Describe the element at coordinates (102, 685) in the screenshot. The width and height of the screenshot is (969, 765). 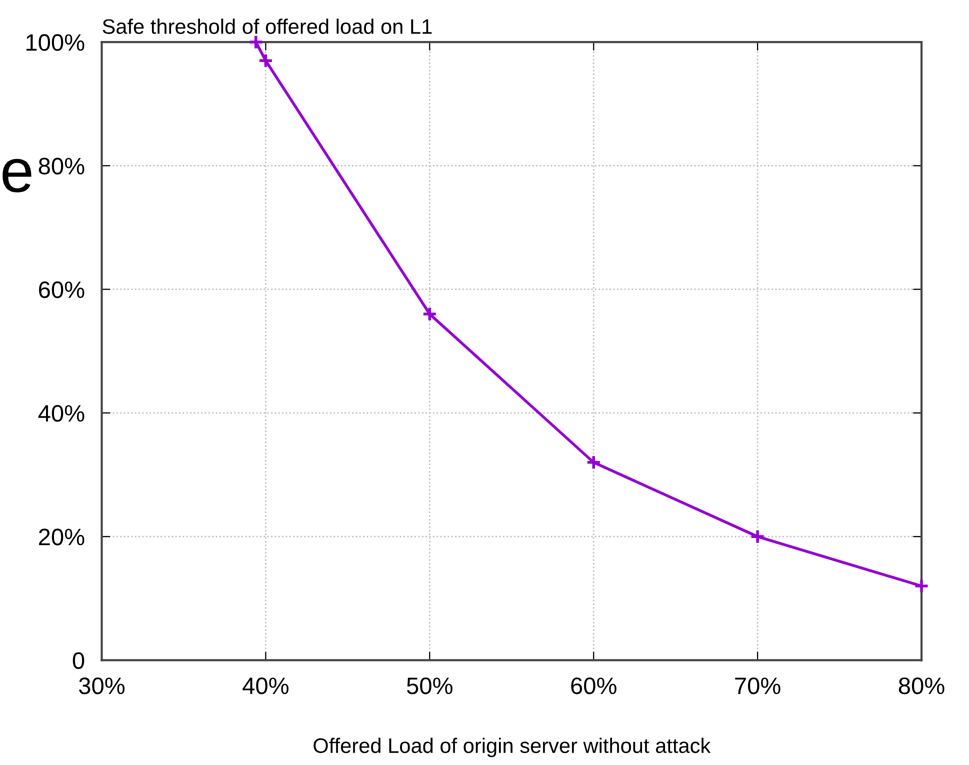
I see `x-tick-label: 30%` at that location.